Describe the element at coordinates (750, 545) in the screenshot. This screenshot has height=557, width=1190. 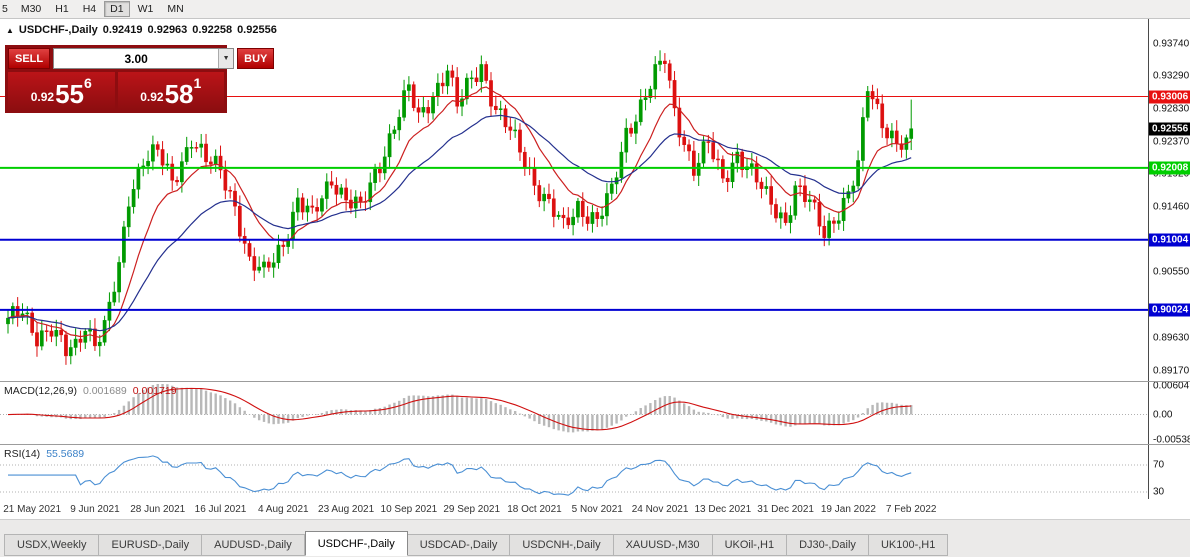
I see `chart-tab-ukoil: UKOil-,H1` at that location.